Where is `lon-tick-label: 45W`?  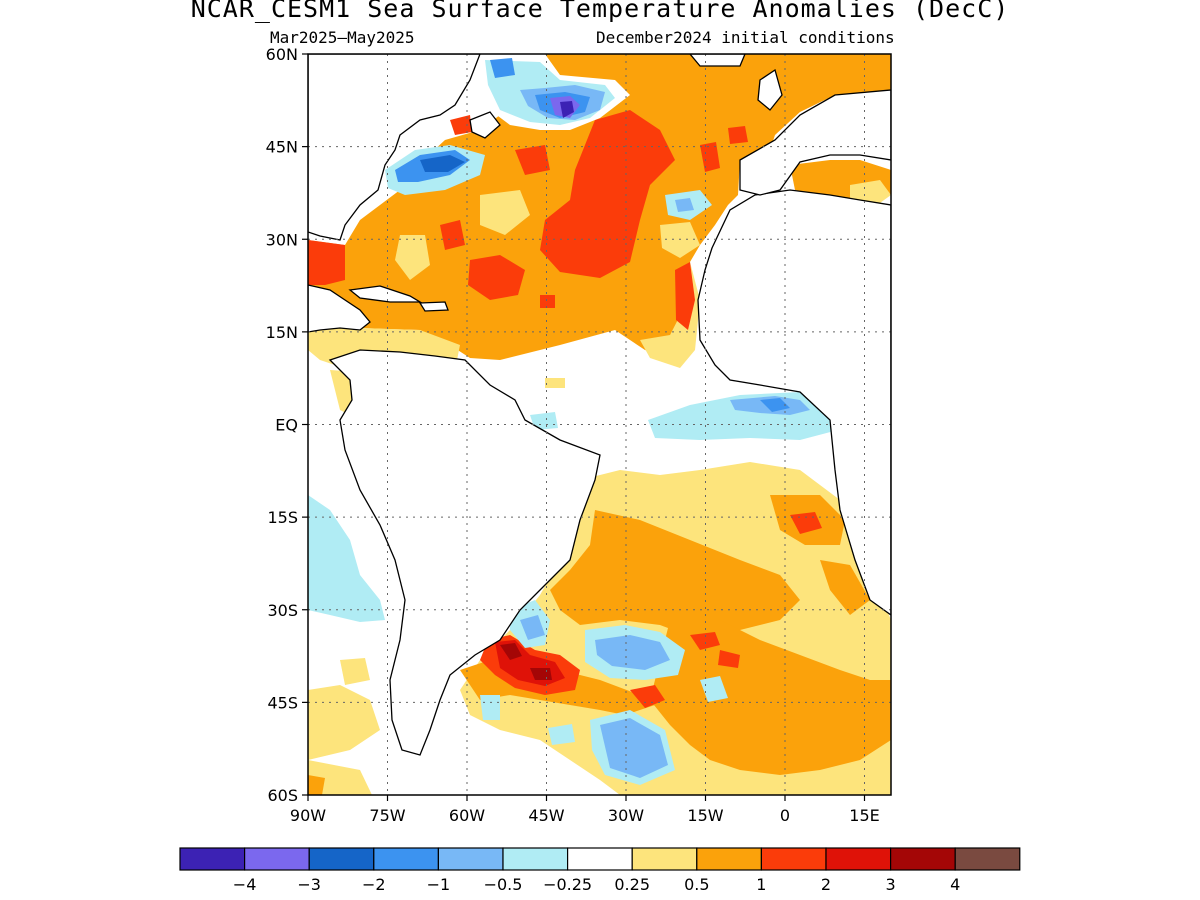
lon-tick-label: 45W is located at coordinates (546, 815).